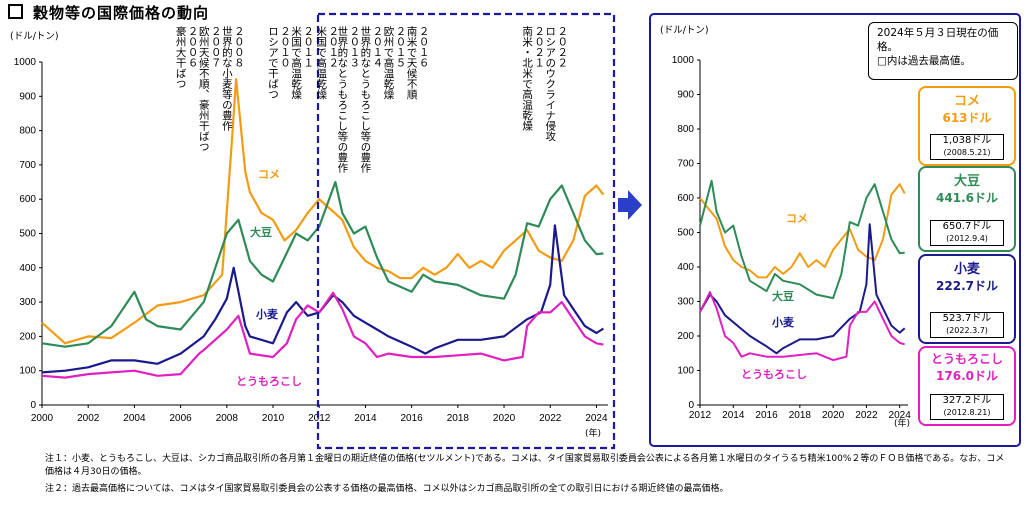 The image size is (1030, 505). I want to click on event-year: ２００８, so click(238, 47).